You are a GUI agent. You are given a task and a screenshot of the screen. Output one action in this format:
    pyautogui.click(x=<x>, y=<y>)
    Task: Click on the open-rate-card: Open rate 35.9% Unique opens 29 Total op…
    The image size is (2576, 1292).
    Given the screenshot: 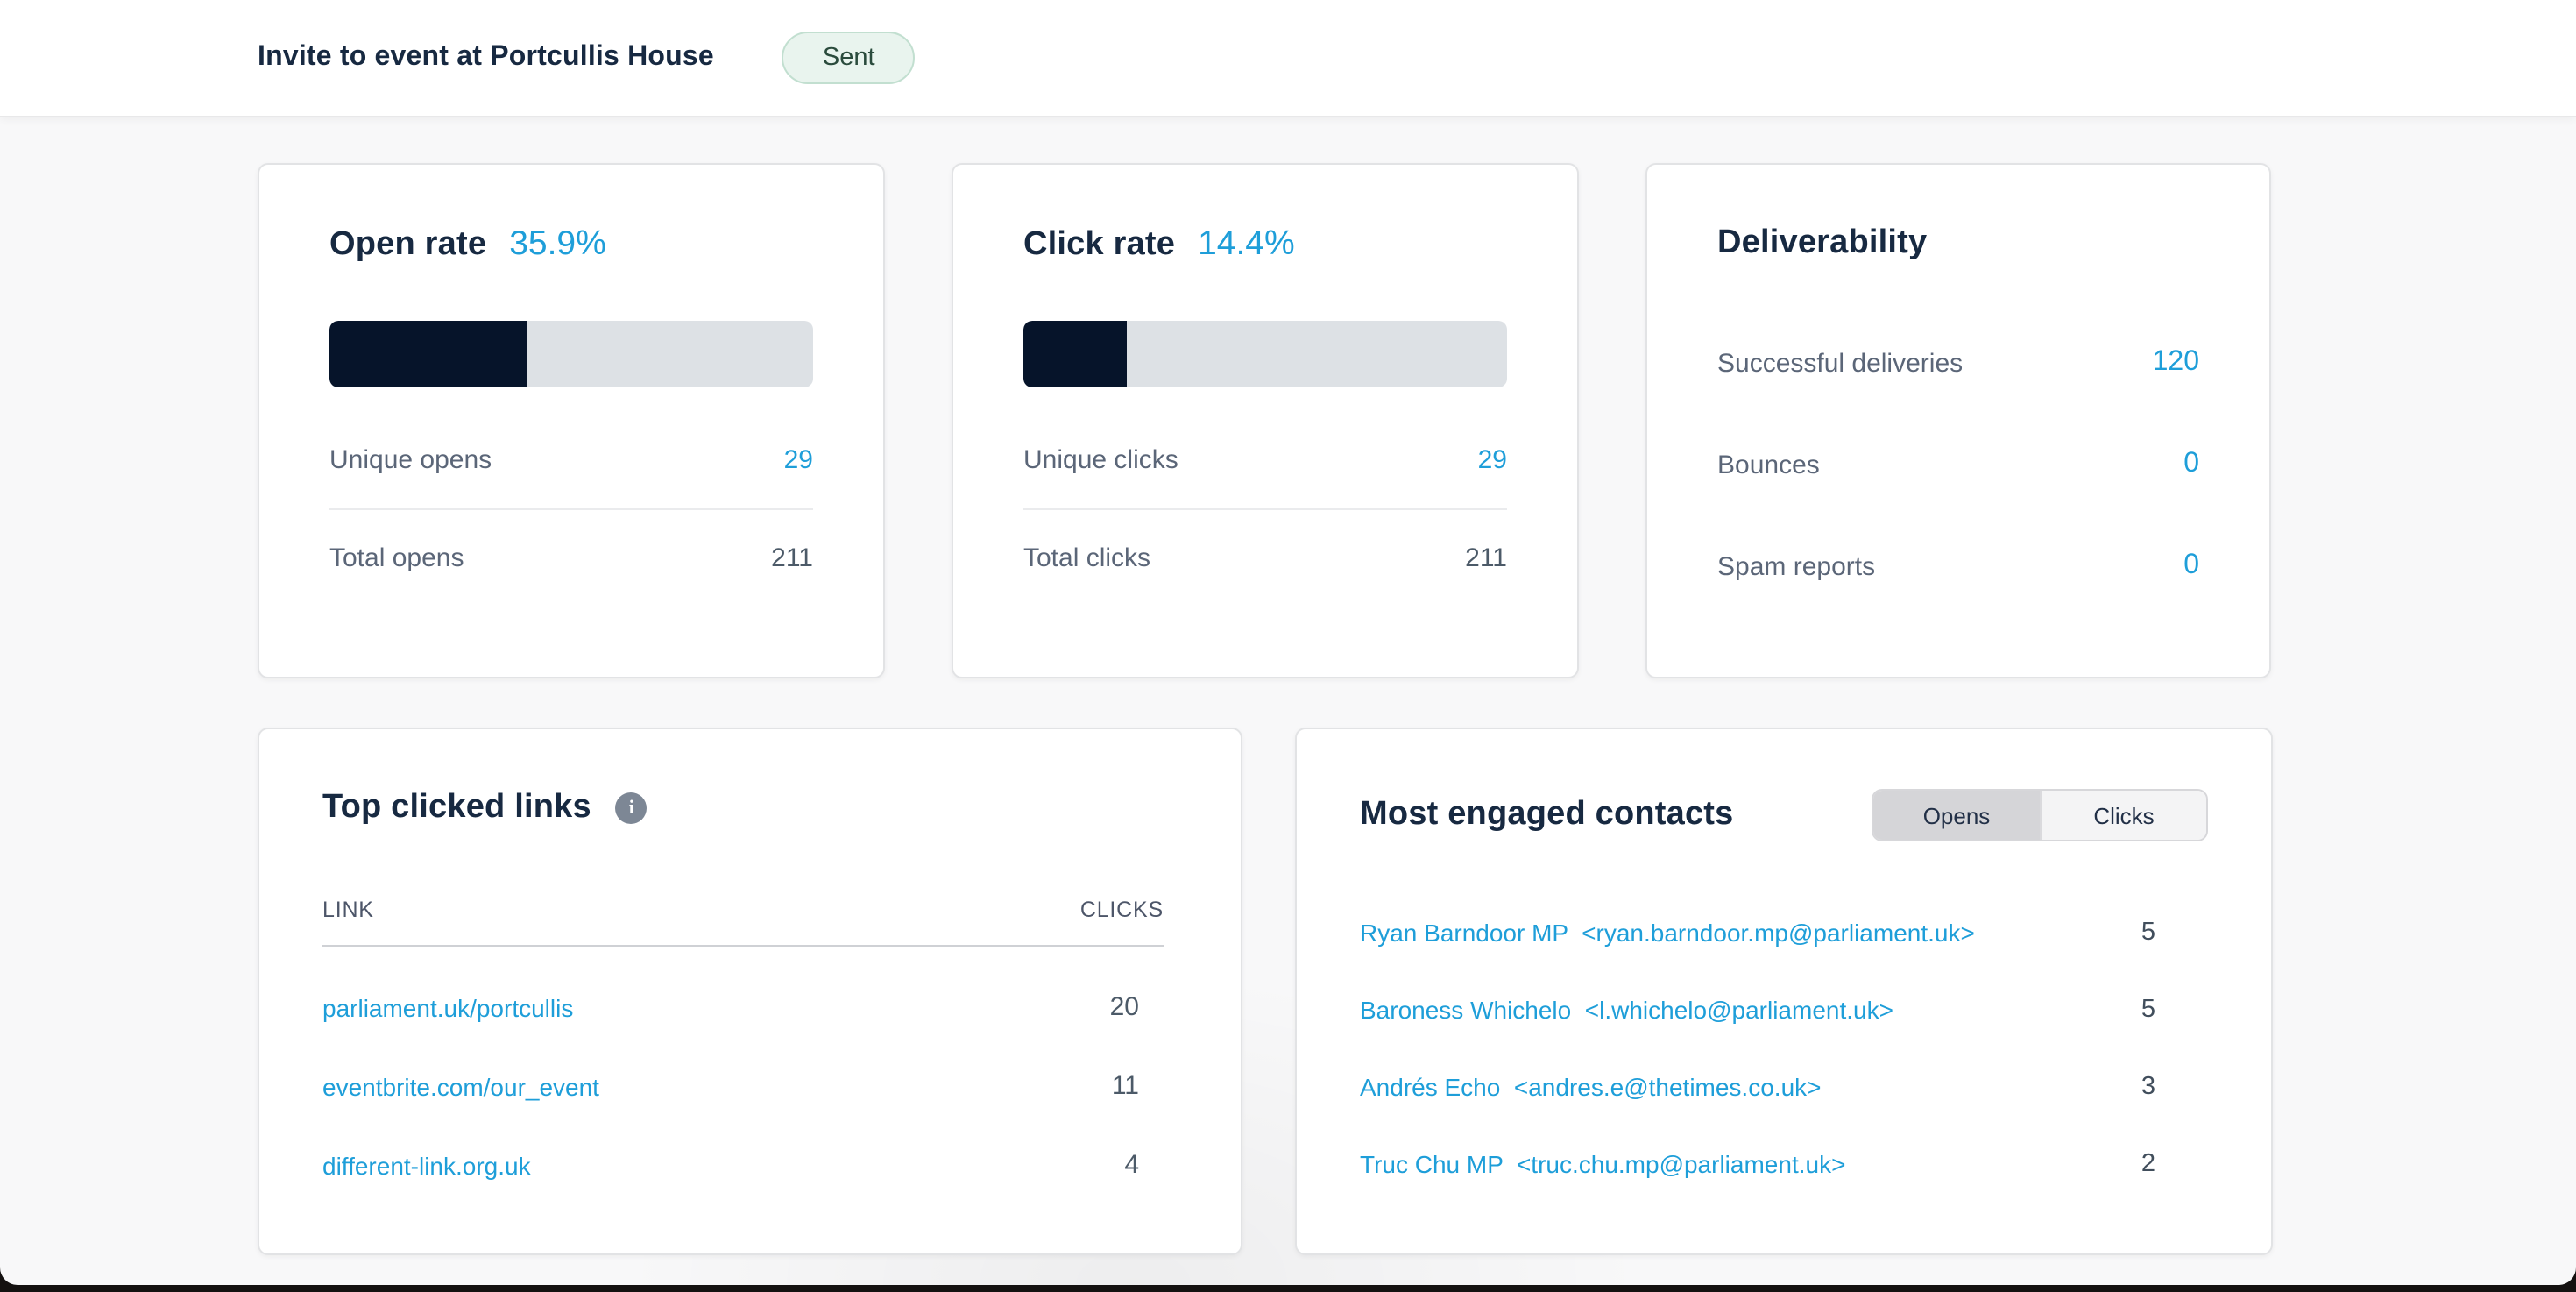 What is the action you would take?
    pyautogui.click(x=571, y=421)
    